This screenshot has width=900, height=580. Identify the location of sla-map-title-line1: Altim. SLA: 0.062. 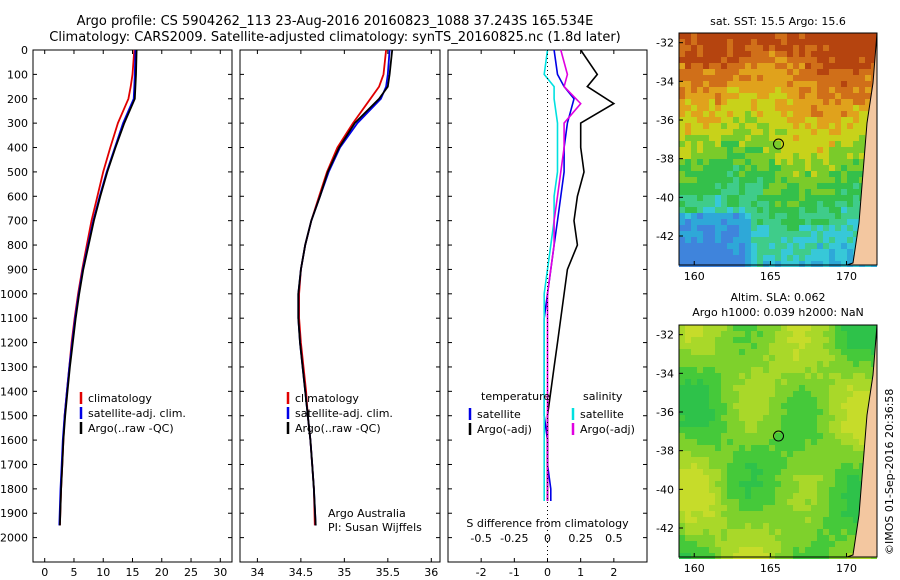
(777, 297).